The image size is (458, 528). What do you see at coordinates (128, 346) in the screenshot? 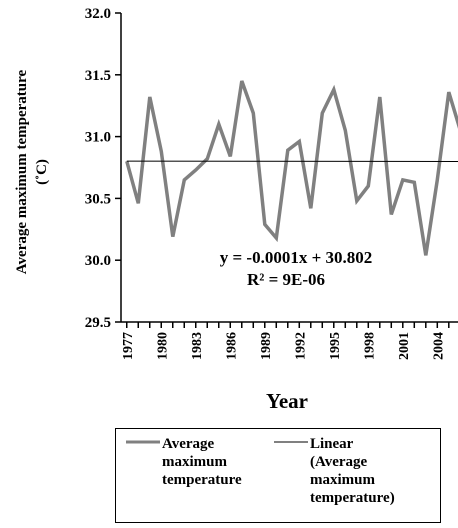
I see `x-tick-label: 1977` at bounding box center [128, 346].